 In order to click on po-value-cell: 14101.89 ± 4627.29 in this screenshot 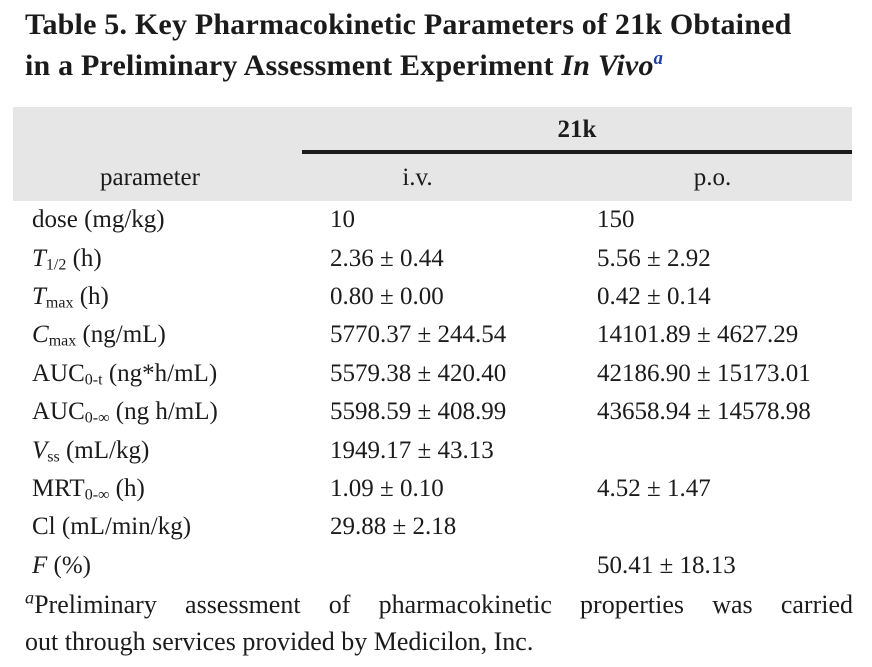, I will do `click(698, 335)`.